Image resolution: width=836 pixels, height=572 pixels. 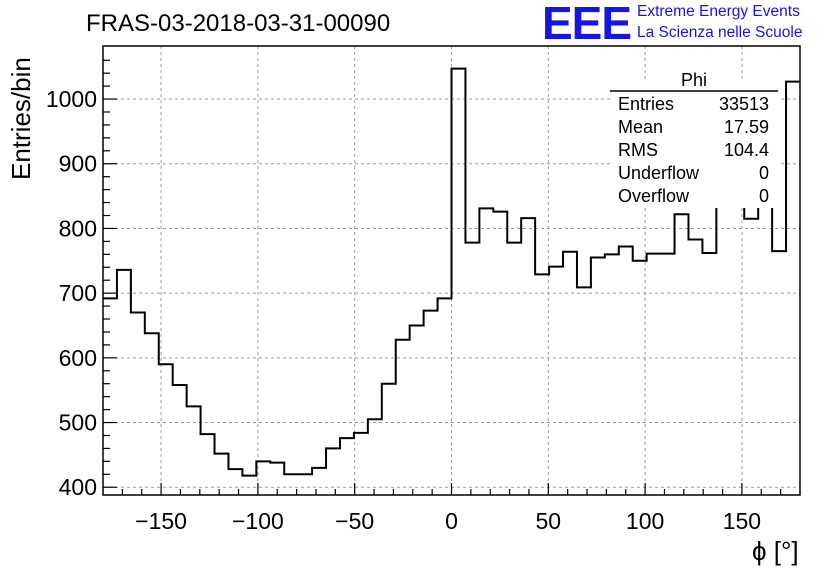 What do you see at coordinates (742, 521) in the screenshot?
I see `x-tick-label: 150` at bounding box center [742, 521].